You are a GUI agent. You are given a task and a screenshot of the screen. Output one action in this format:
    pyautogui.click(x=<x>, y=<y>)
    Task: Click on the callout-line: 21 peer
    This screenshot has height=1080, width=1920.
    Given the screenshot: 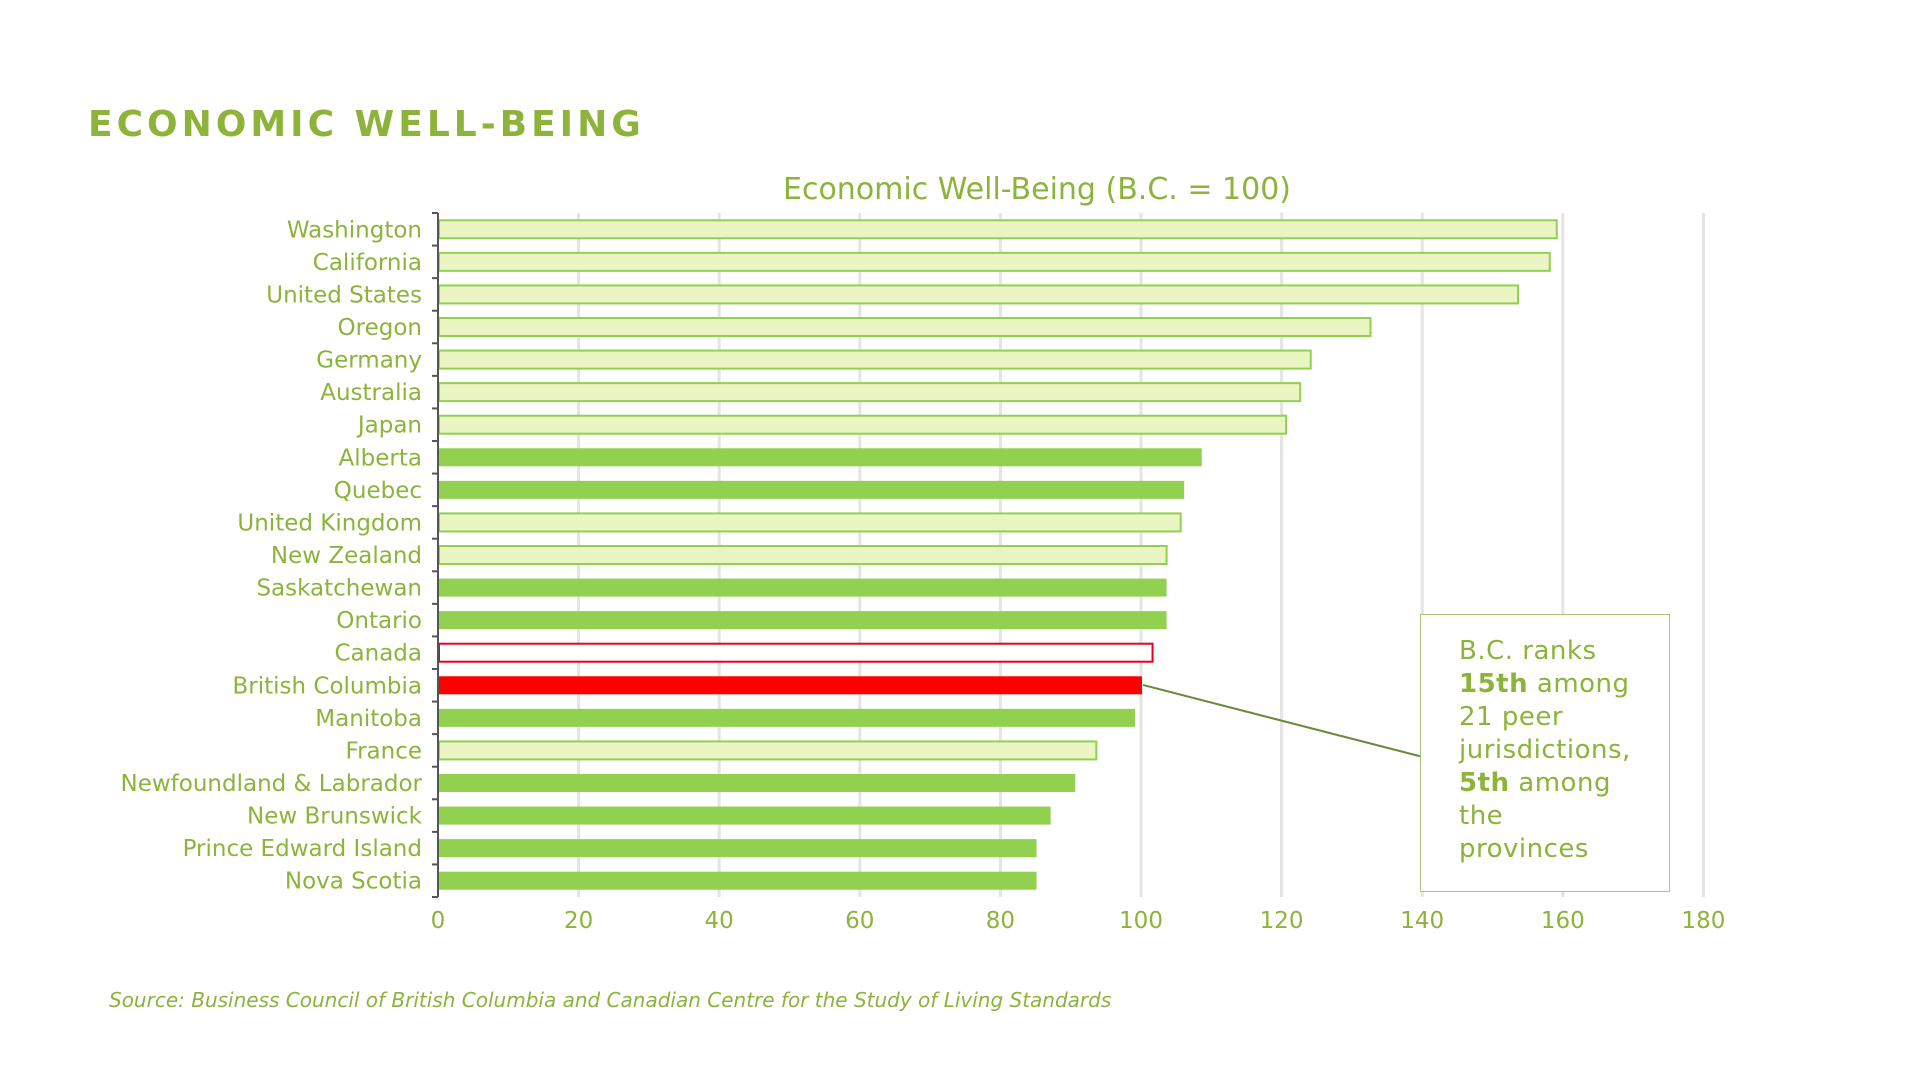 What is the action you would take?
    pyautogui.click(x=1511, y=717)
    